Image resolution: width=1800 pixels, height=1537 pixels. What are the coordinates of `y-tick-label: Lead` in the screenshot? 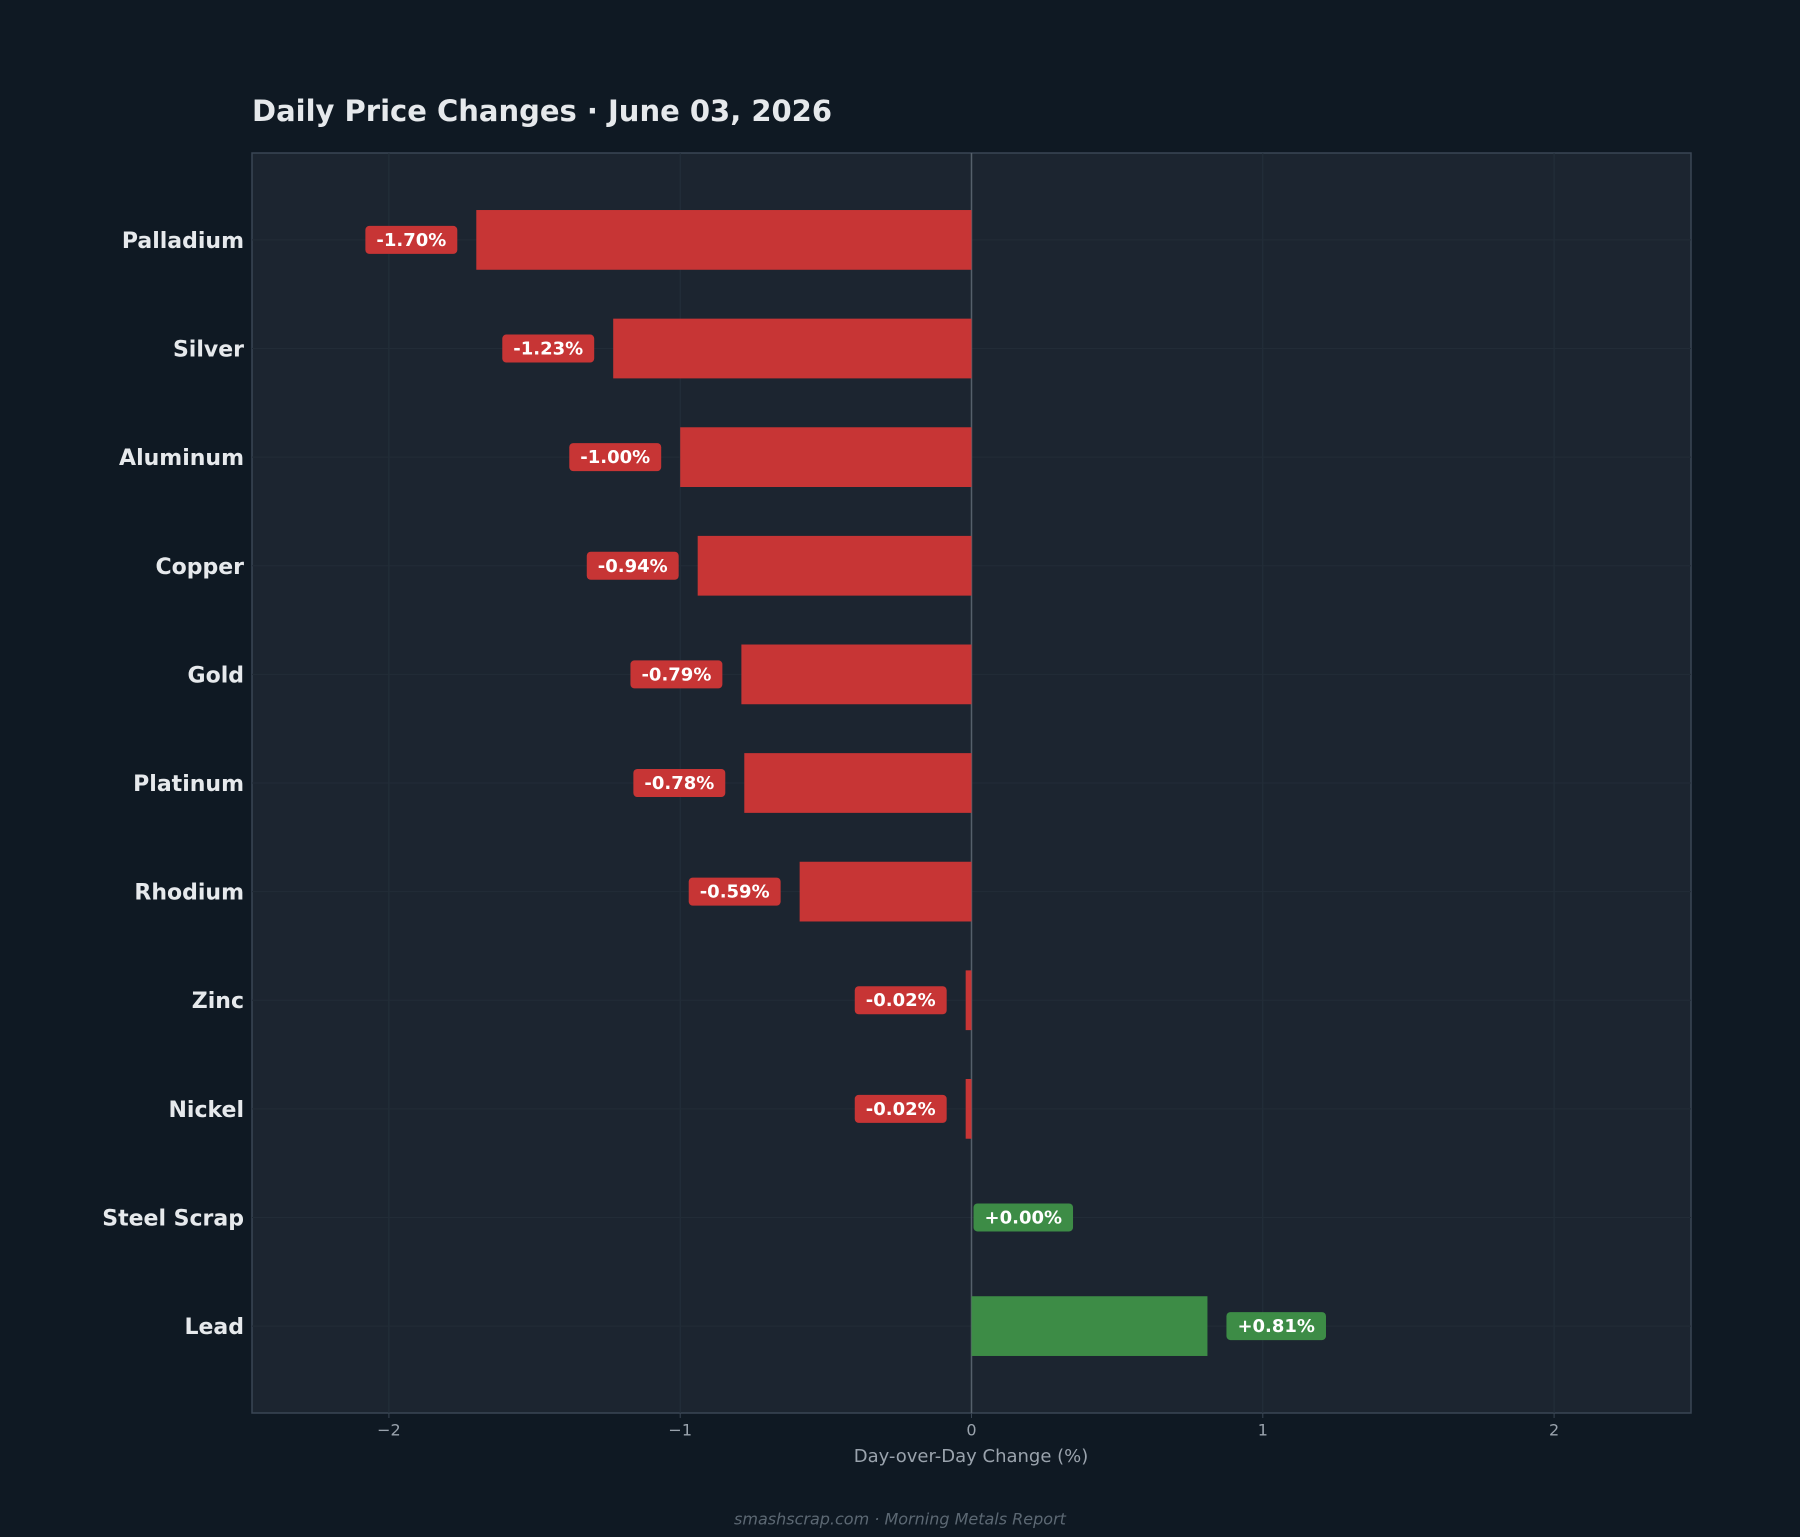 It's located at (214, 1327).